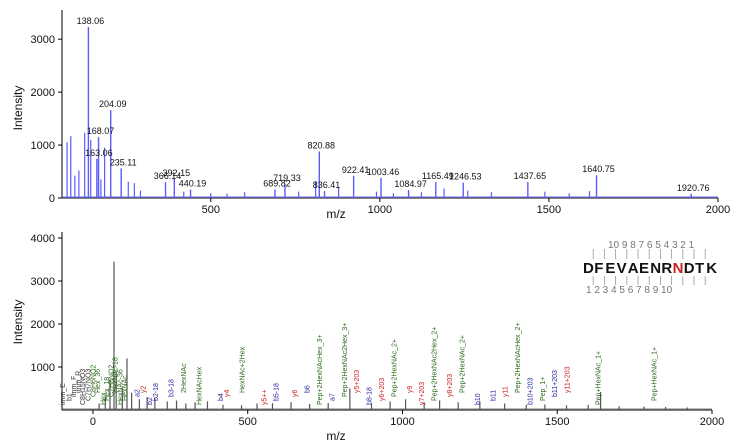 This screenshot has height=446, width=750. Describe the element at coordinates (335, 214) in the screenshot. I see `top-chart-x-axis-label: m/z` at that location.